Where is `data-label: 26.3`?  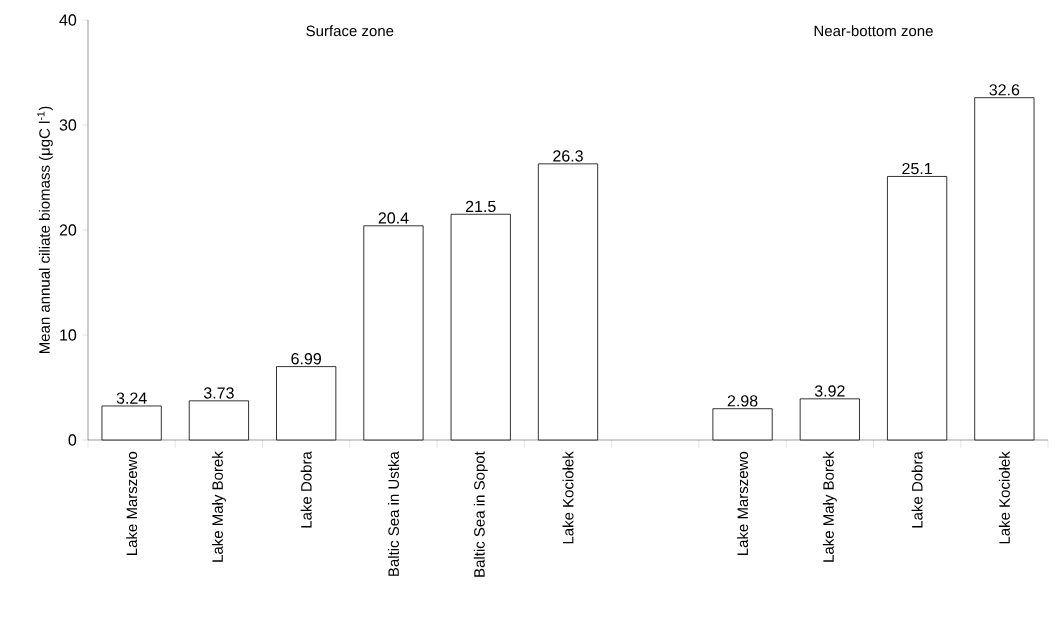 data-label: 26.3 is located at coordinates (568, 156).